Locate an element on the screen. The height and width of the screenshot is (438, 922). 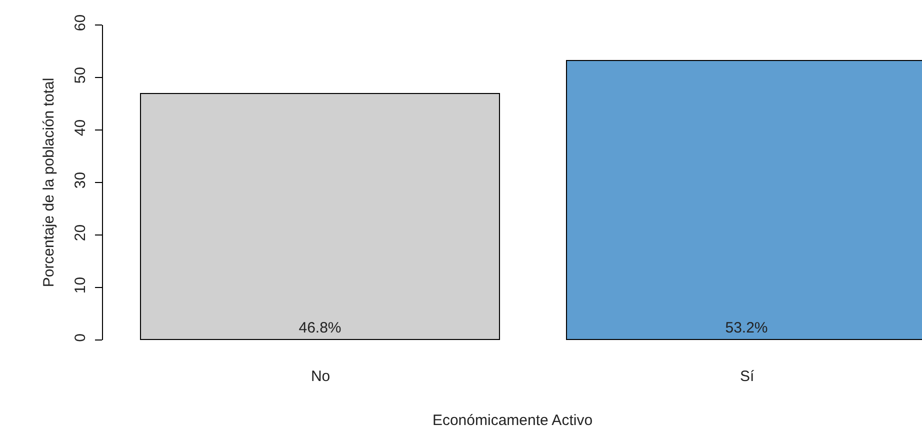
y-tick-label: 50 is located at coordinates (80, 75).